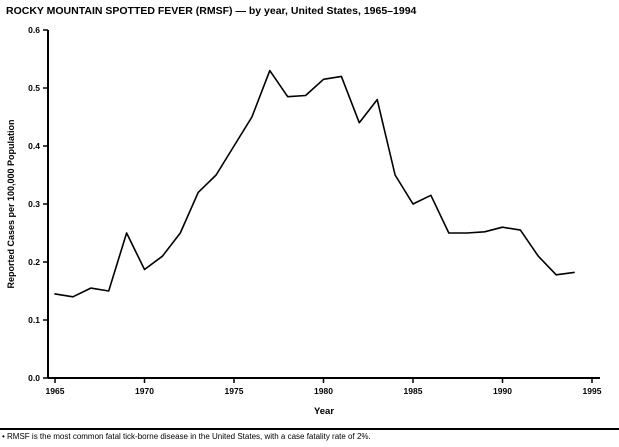  Describe the element at coordinates (323, 391) in the screenshot. I see `x-tick-label: 1980` at that location.